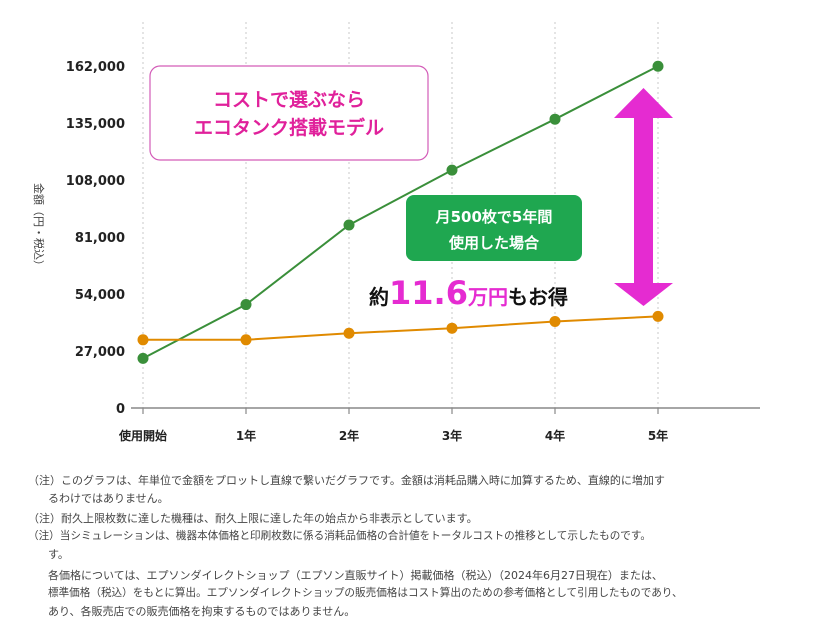 This screenshot has height=624, width=823. What do you see at coordinates (289, 100) in the screenshot?
I see `promo-line-1: コストで選ぶなら` at bounding box center [289, 100].